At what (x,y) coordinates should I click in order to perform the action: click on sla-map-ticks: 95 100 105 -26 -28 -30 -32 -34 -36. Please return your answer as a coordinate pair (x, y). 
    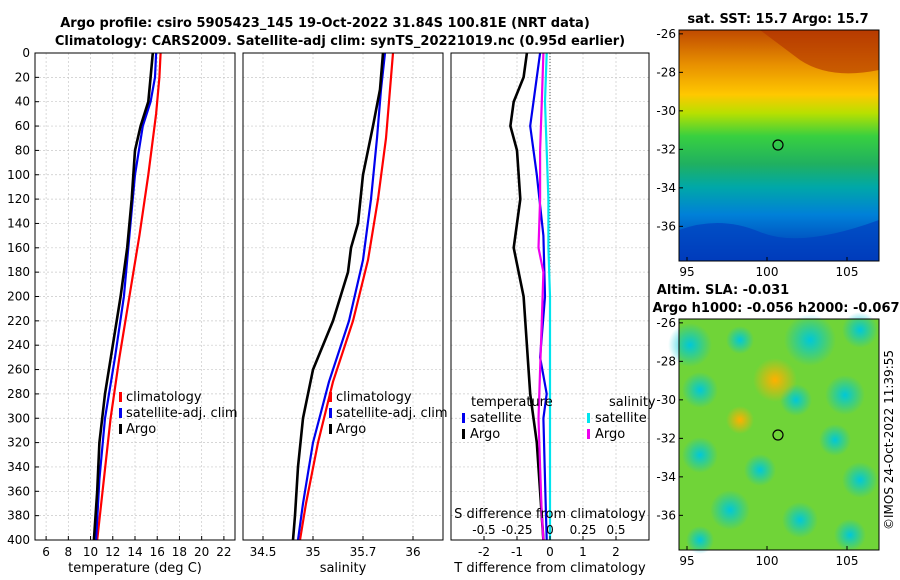
    Looking at the image, I should click on (757, 442).